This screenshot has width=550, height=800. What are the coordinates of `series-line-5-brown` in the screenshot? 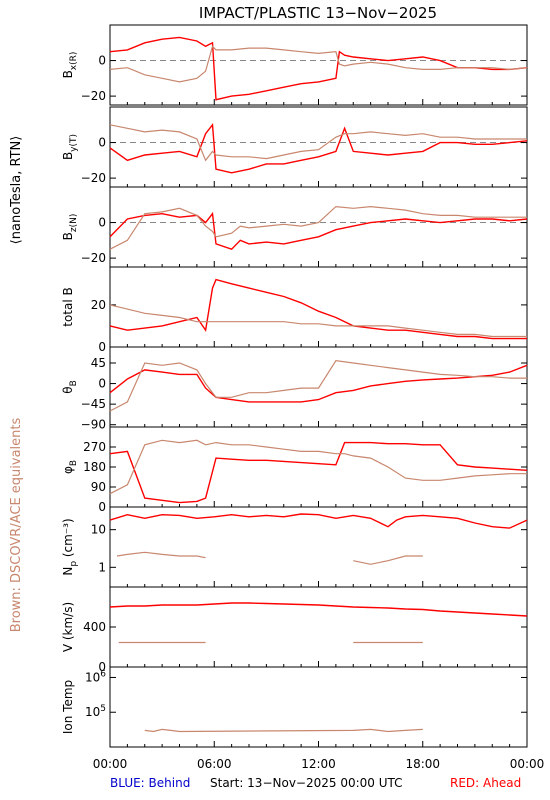 It's located at (318, 467).